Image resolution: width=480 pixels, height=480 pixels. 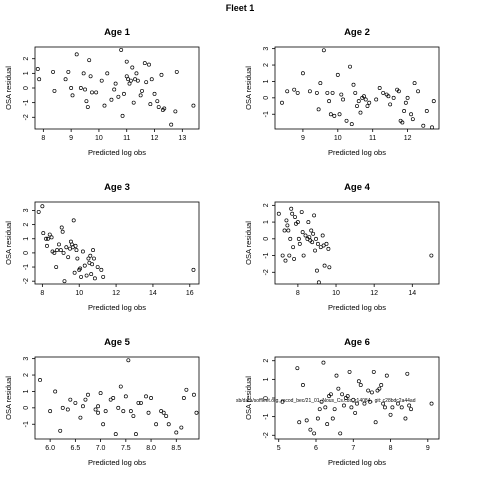 I want to click on panel-title: Age 1, so click(x=117, y=32).